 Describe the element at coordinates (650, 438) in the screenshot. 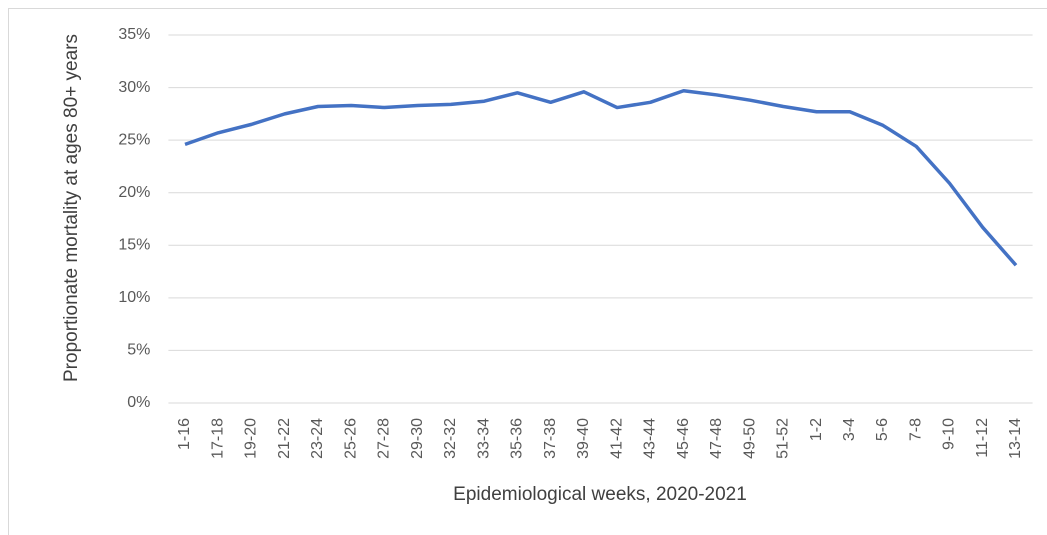

I see `x-tick-label: 43-44` at that location.